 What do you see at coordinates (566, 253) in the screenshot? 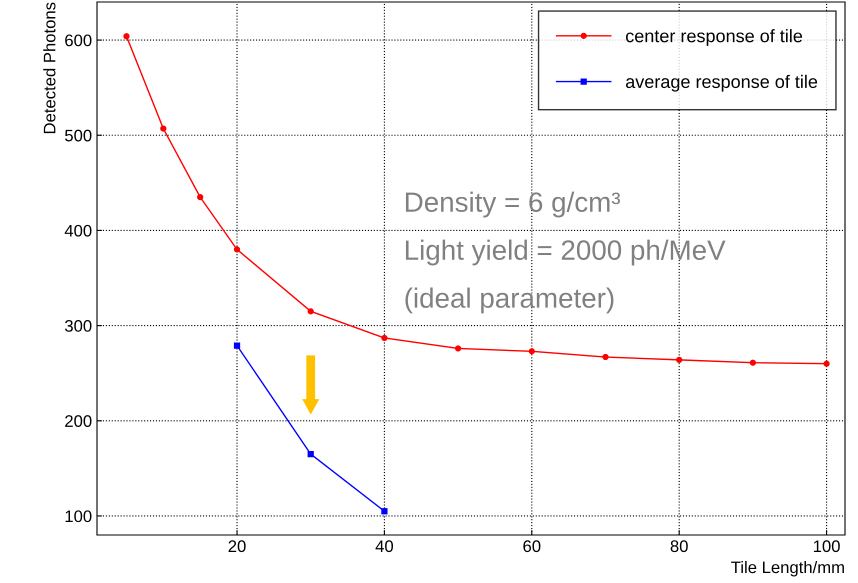
I see `annotation: Light yield = 2000 ph/MeV` at bounding box center [566, 253].